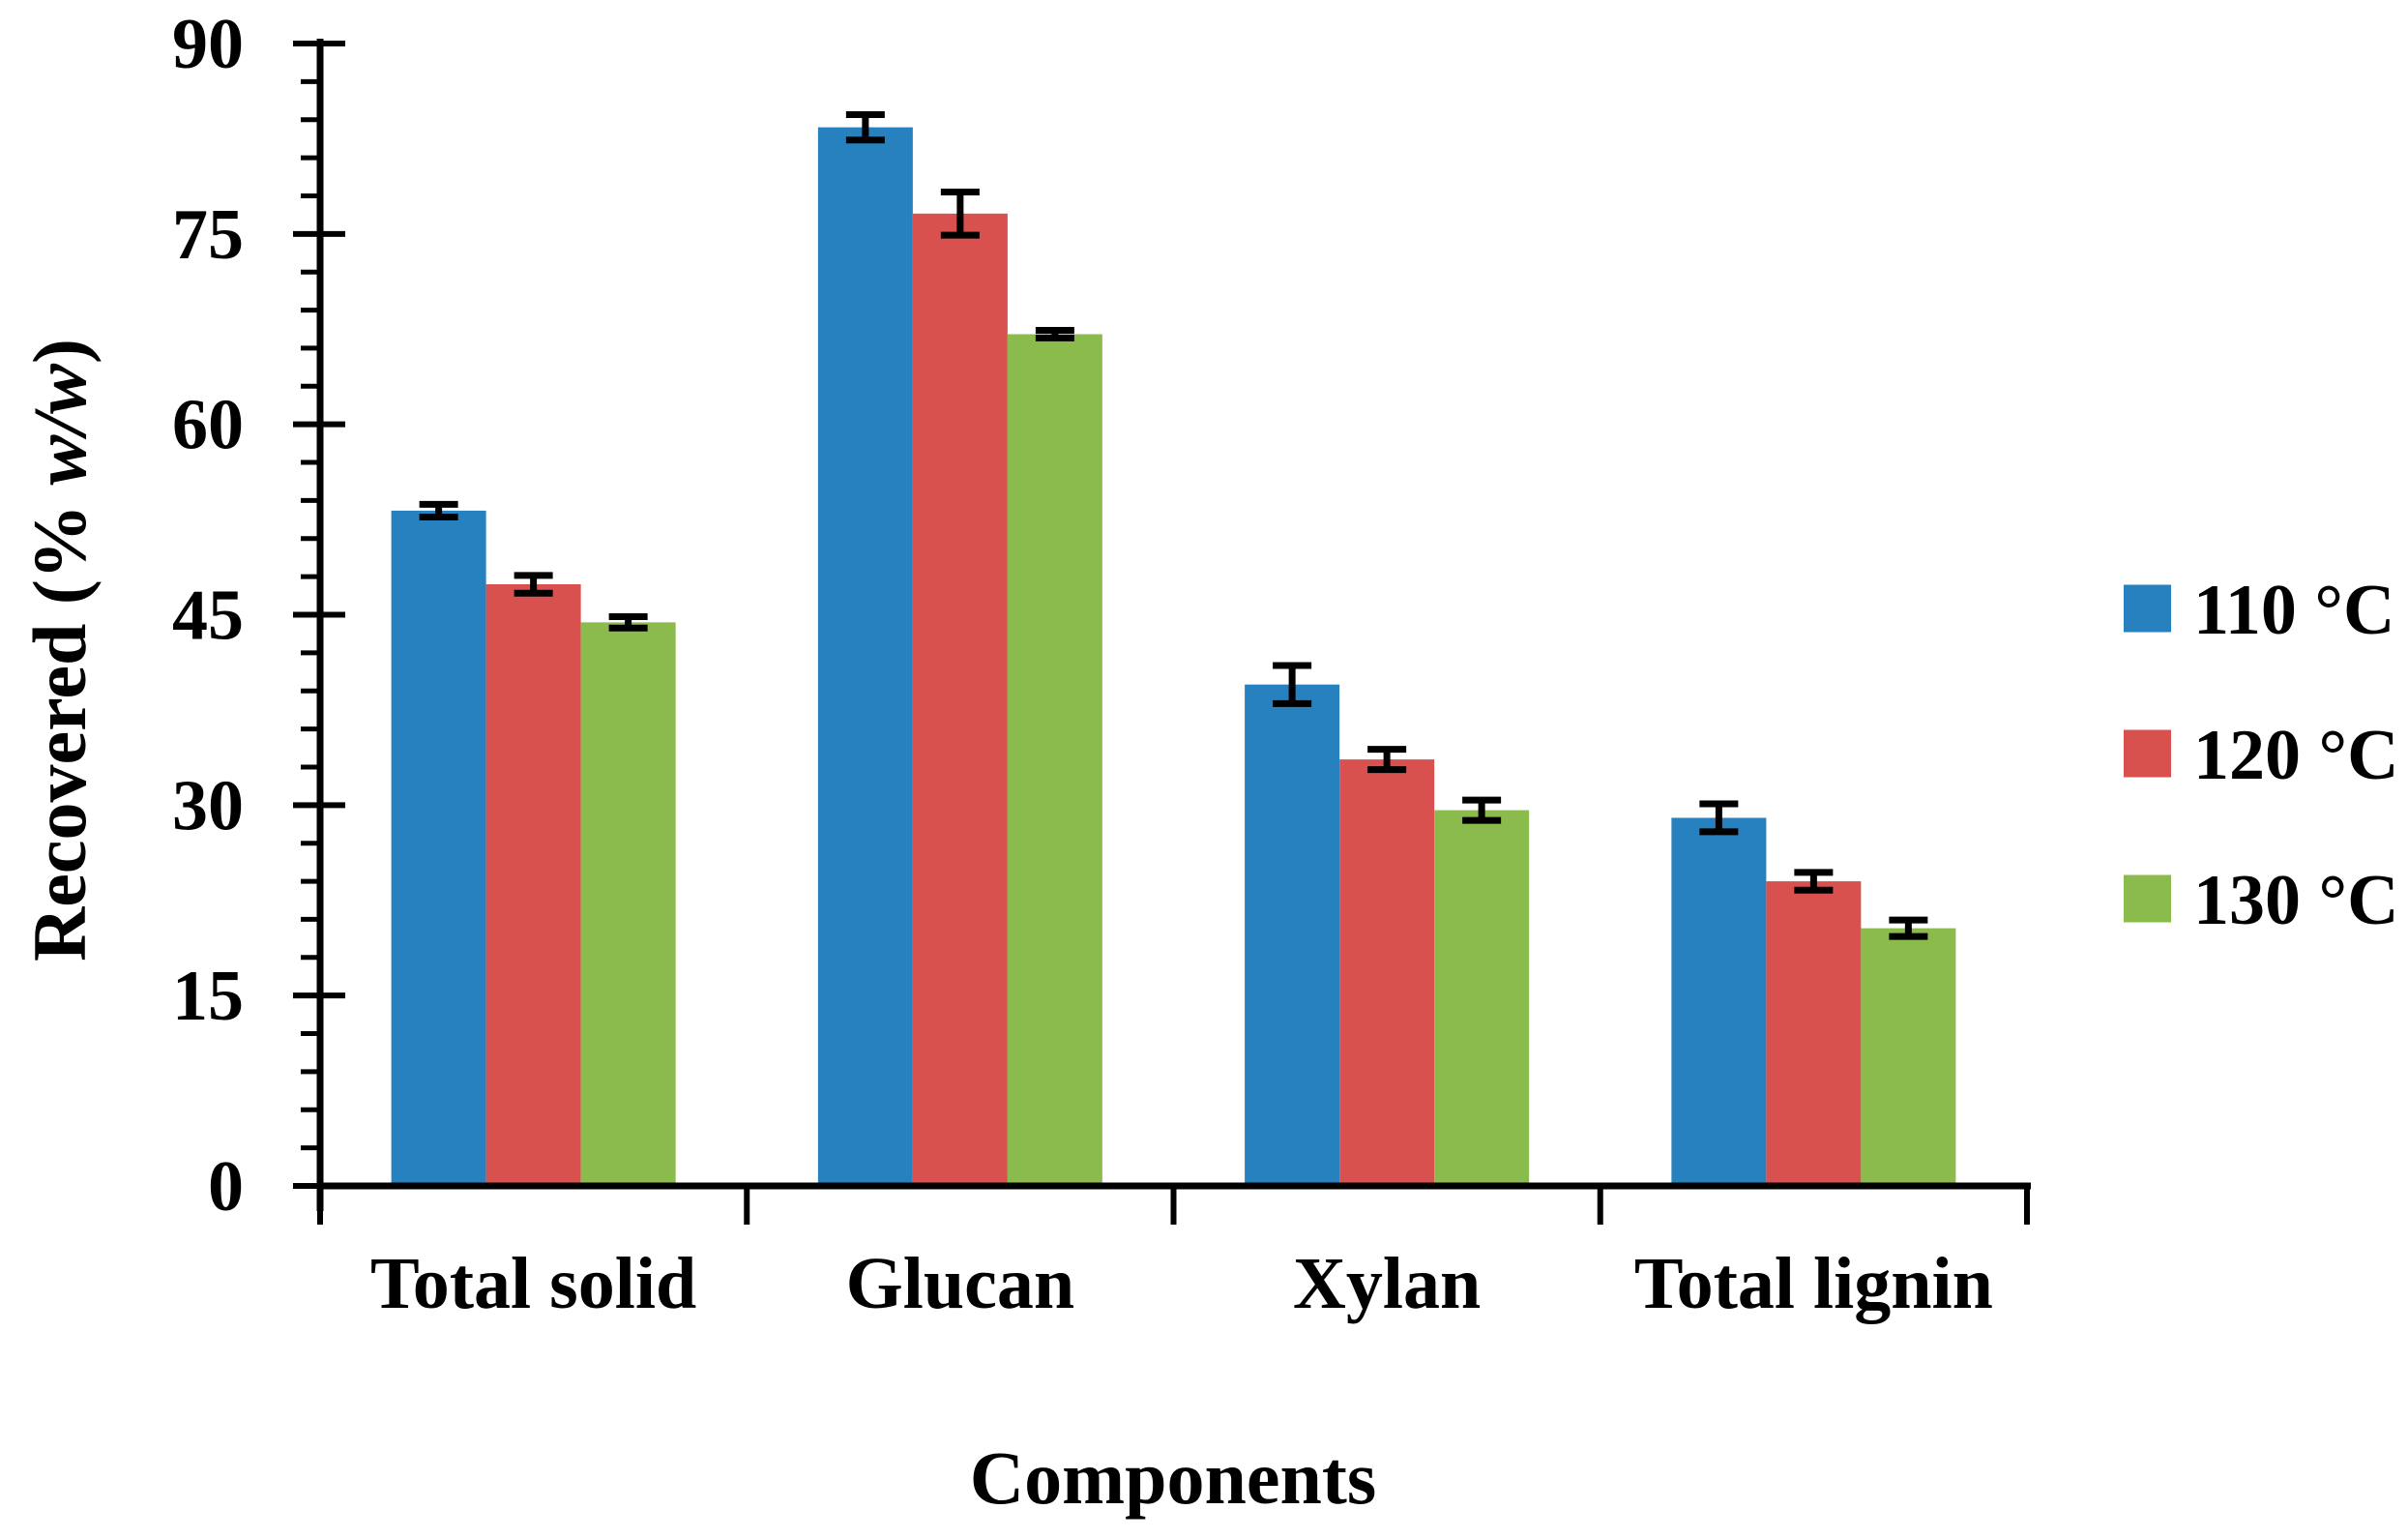 This screenshot has width=2408, height=1539. Describe the element at coordinates (1173, 1477) in the screenshot. I see `x-axis-title: Components` at that location.